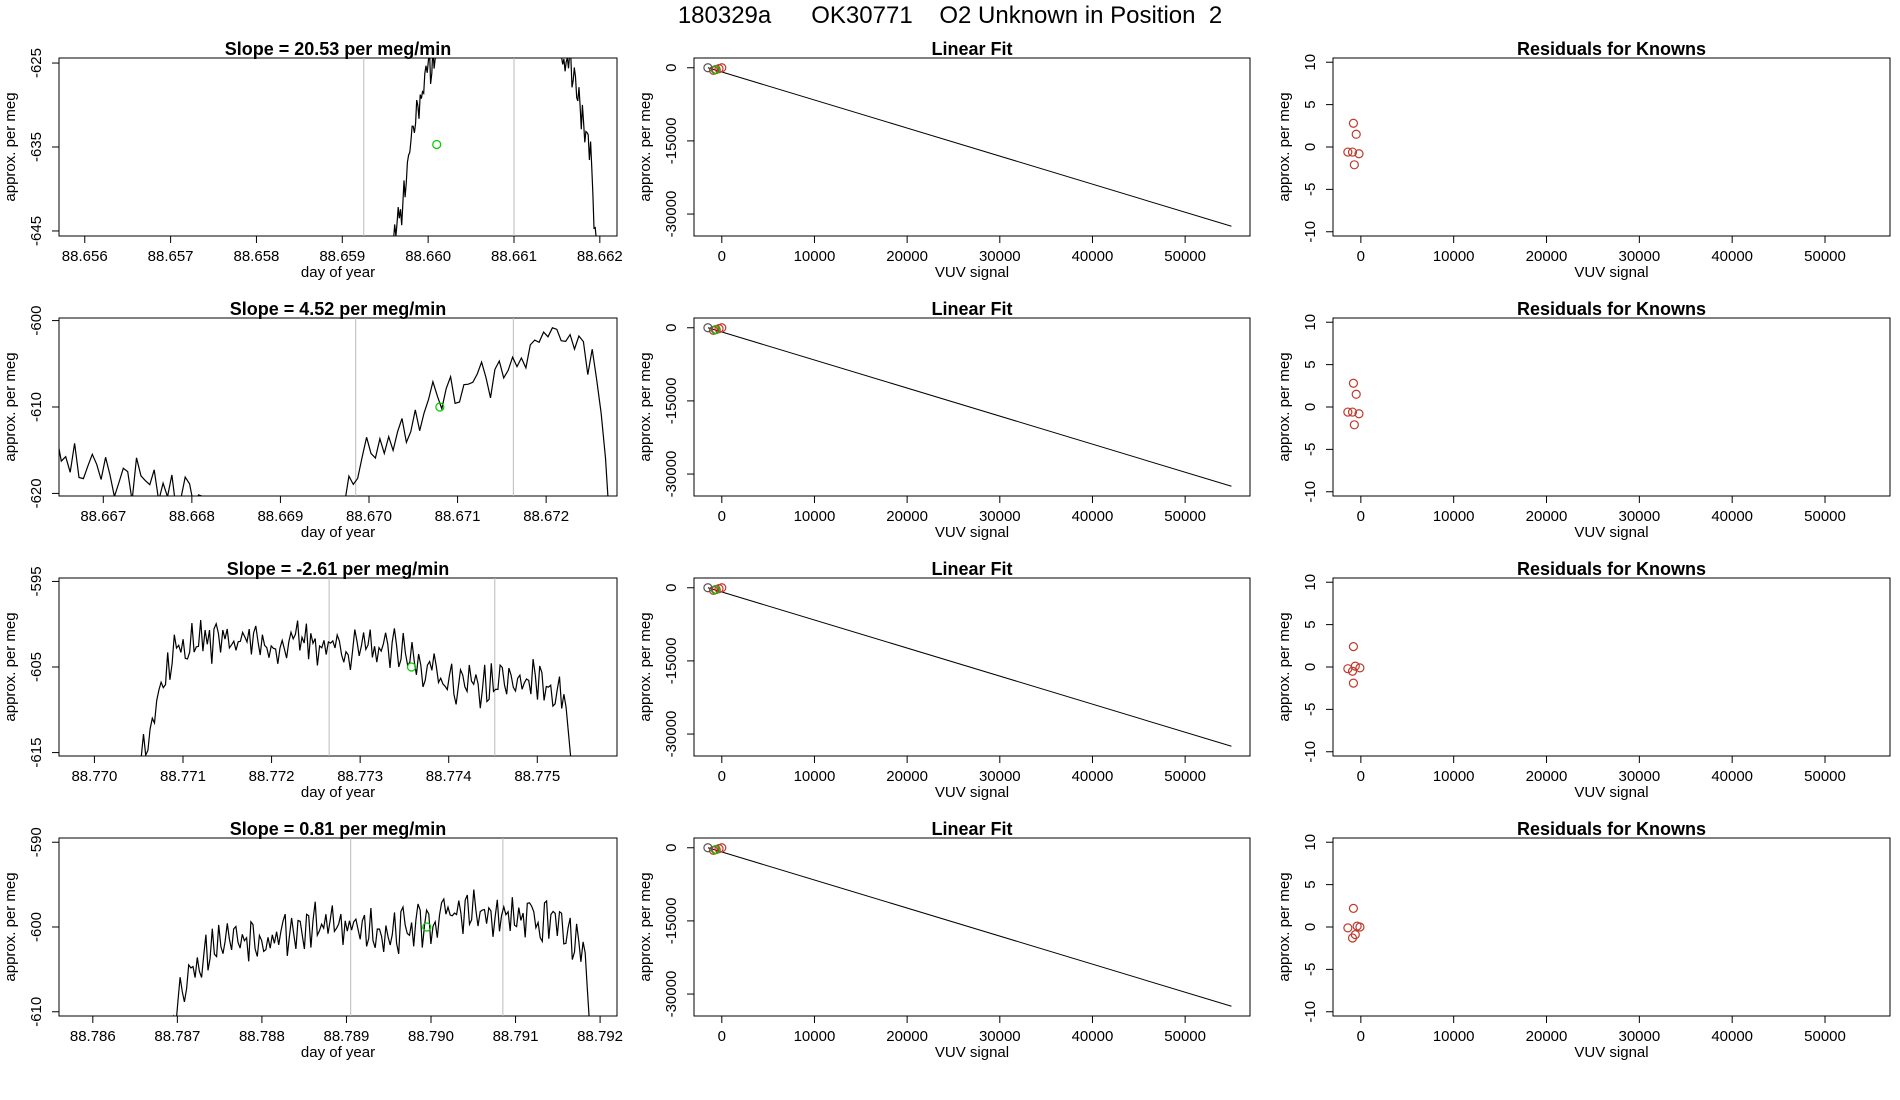 The image size is (1900, 1100). Describe the element at coordinates (338, 569) in the screenshot. I see `chart-title: Slope = -2.61 per meg/min` at that location.